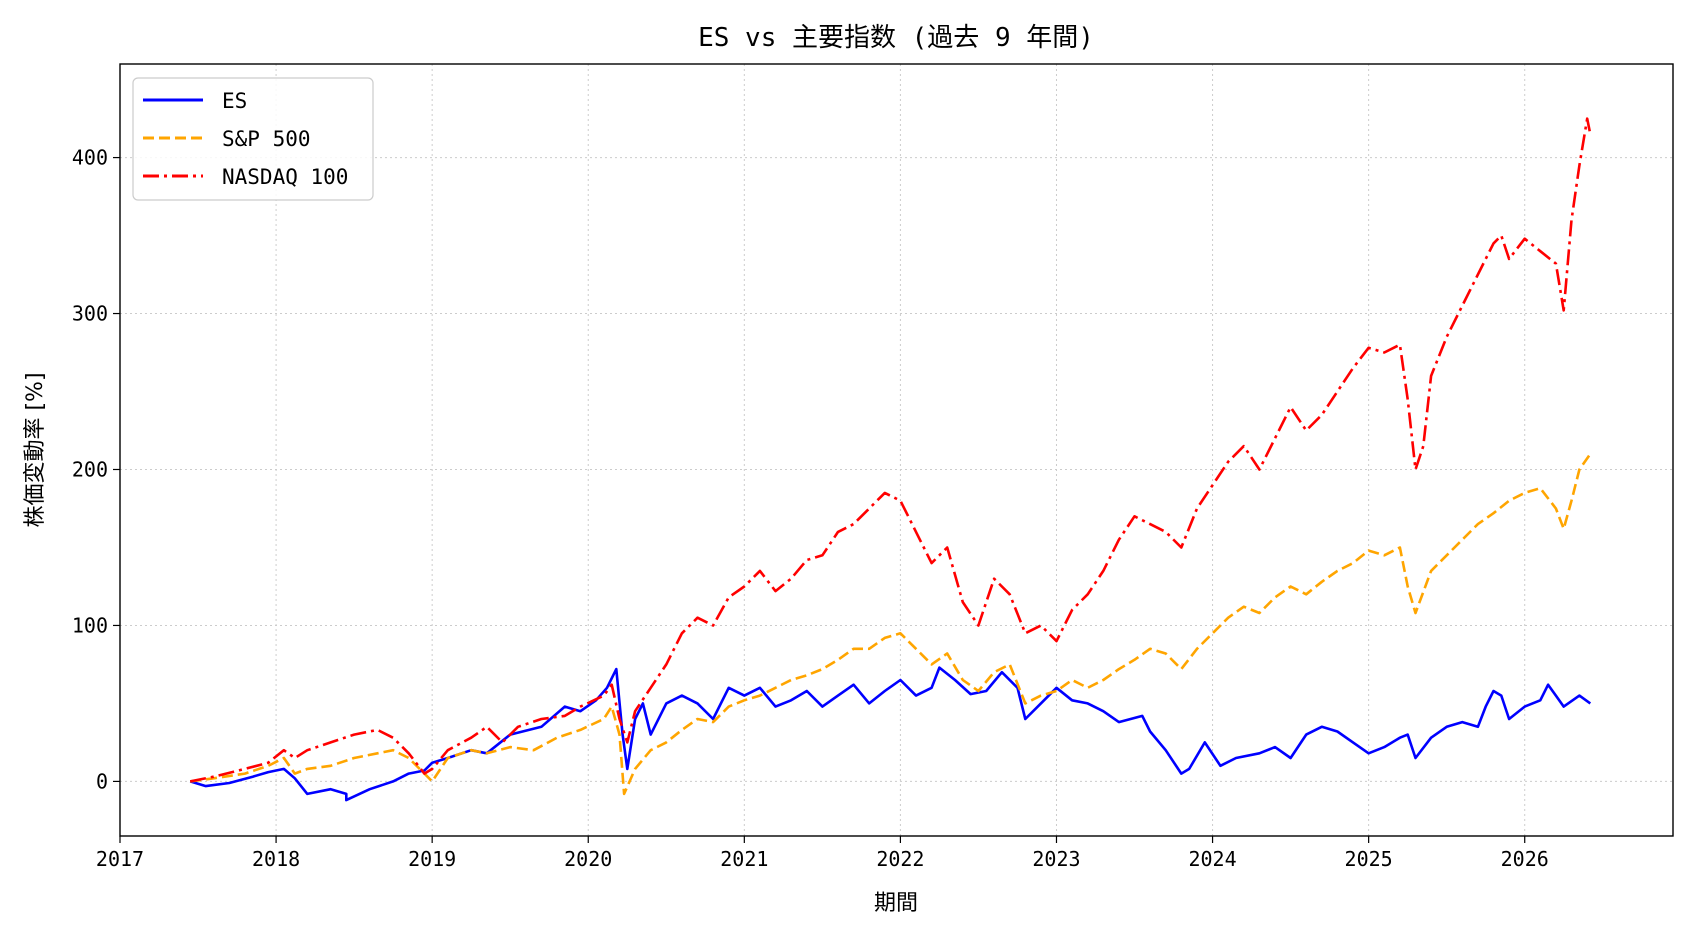  Describe the element at coordinates (285, 177) in the screenshot. I see `legend-label-nasdaq100: NASDAQ 100` at that location.